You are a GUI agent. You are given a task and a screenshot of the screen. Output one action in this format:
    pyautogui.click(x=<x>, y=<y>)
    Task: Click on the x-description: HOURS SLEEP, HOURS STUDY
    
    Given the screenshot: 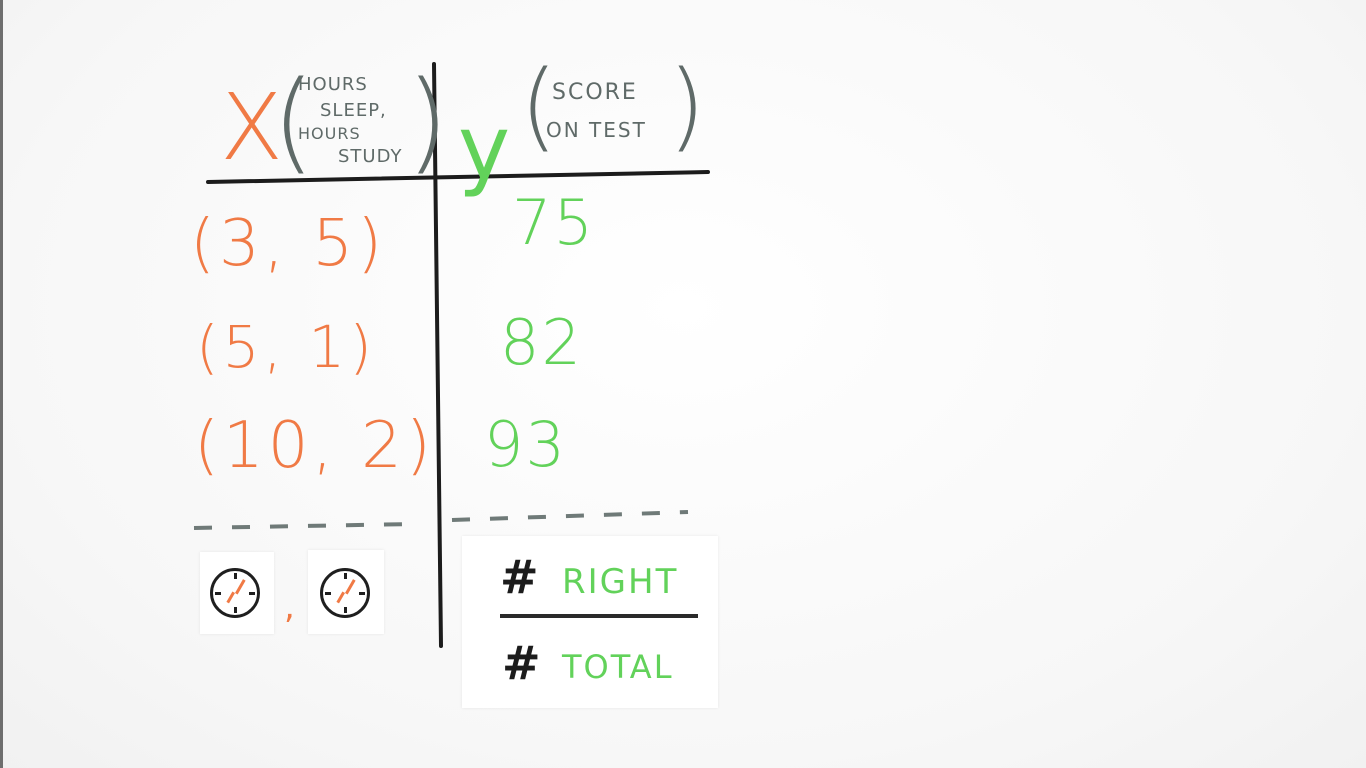 What is the action you would take?
    pyautogui.click(x=363, y=122)
    